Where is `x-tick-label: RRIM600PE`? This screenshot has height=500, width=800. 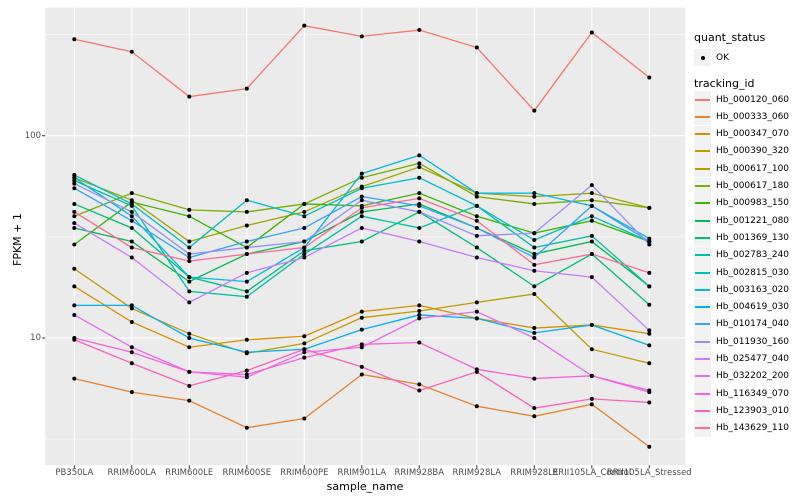 x-tick-label: RRIM600PE is located at coordinates (304, 473).